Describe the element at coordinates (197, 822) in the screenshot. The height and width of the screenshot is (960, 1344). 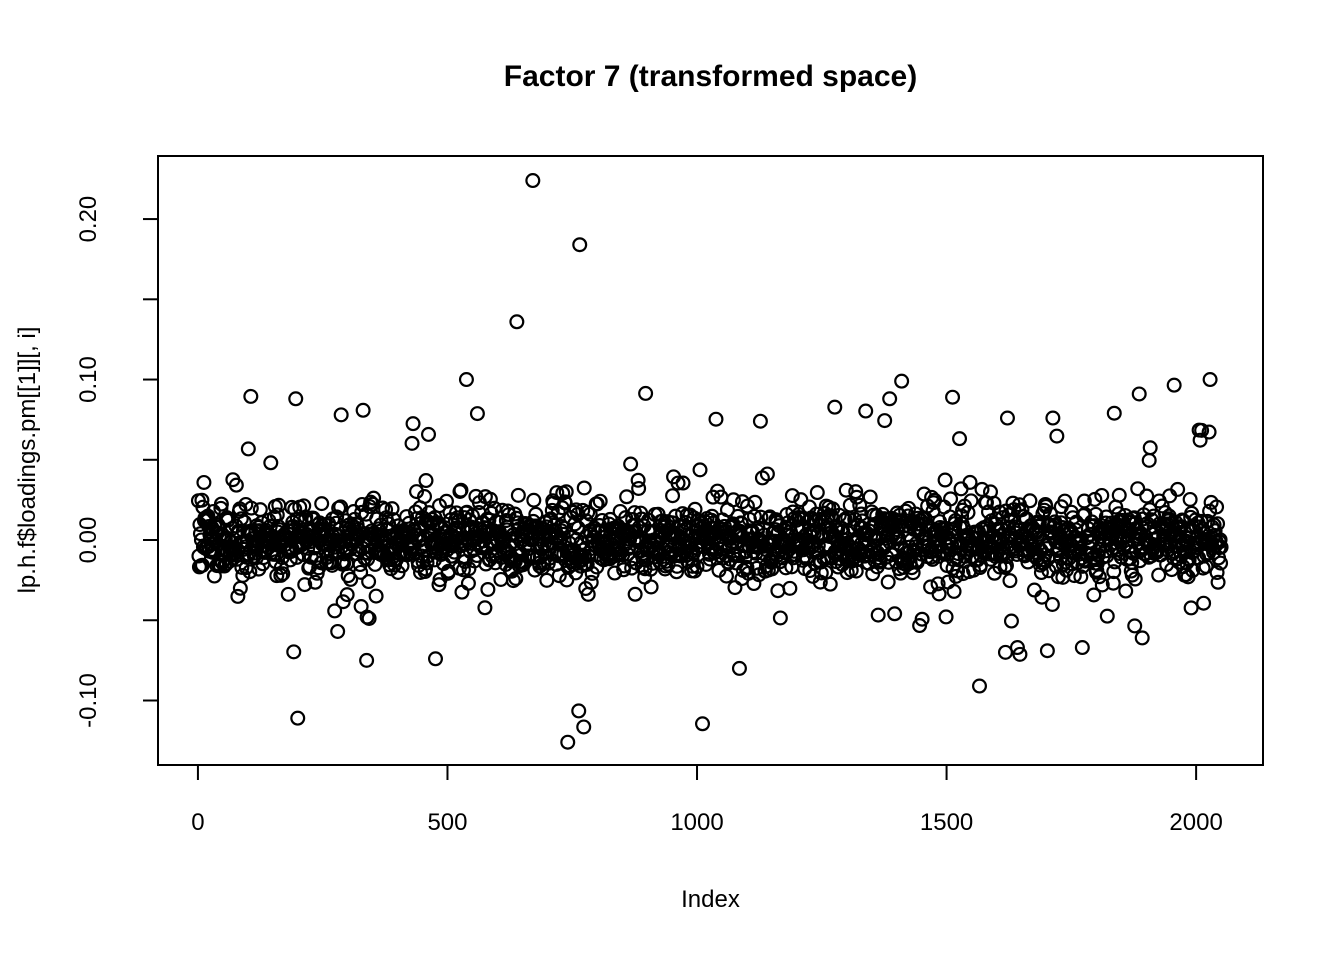
I see `x-tick-label: 0` at that location.